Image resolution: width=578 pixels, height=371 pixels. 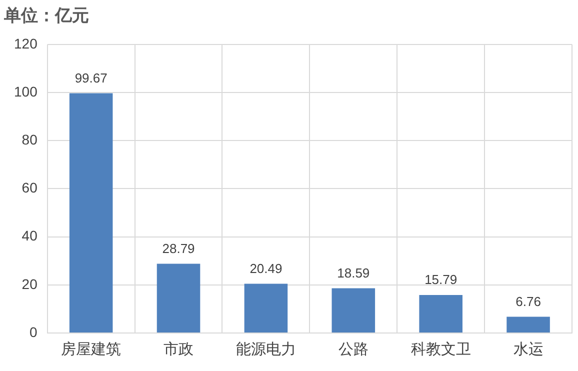 What do you see at coordinates (353, 349) in the screenshot?
I see `x-tick-label: 公路` at bounding box center [353, 349].